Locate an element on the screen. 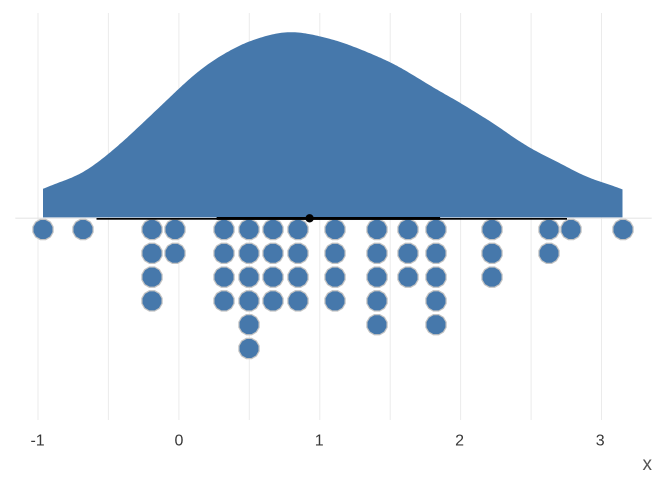 The image size is (672, 480). svg-text: 1 is located at coordinates (319, 440).